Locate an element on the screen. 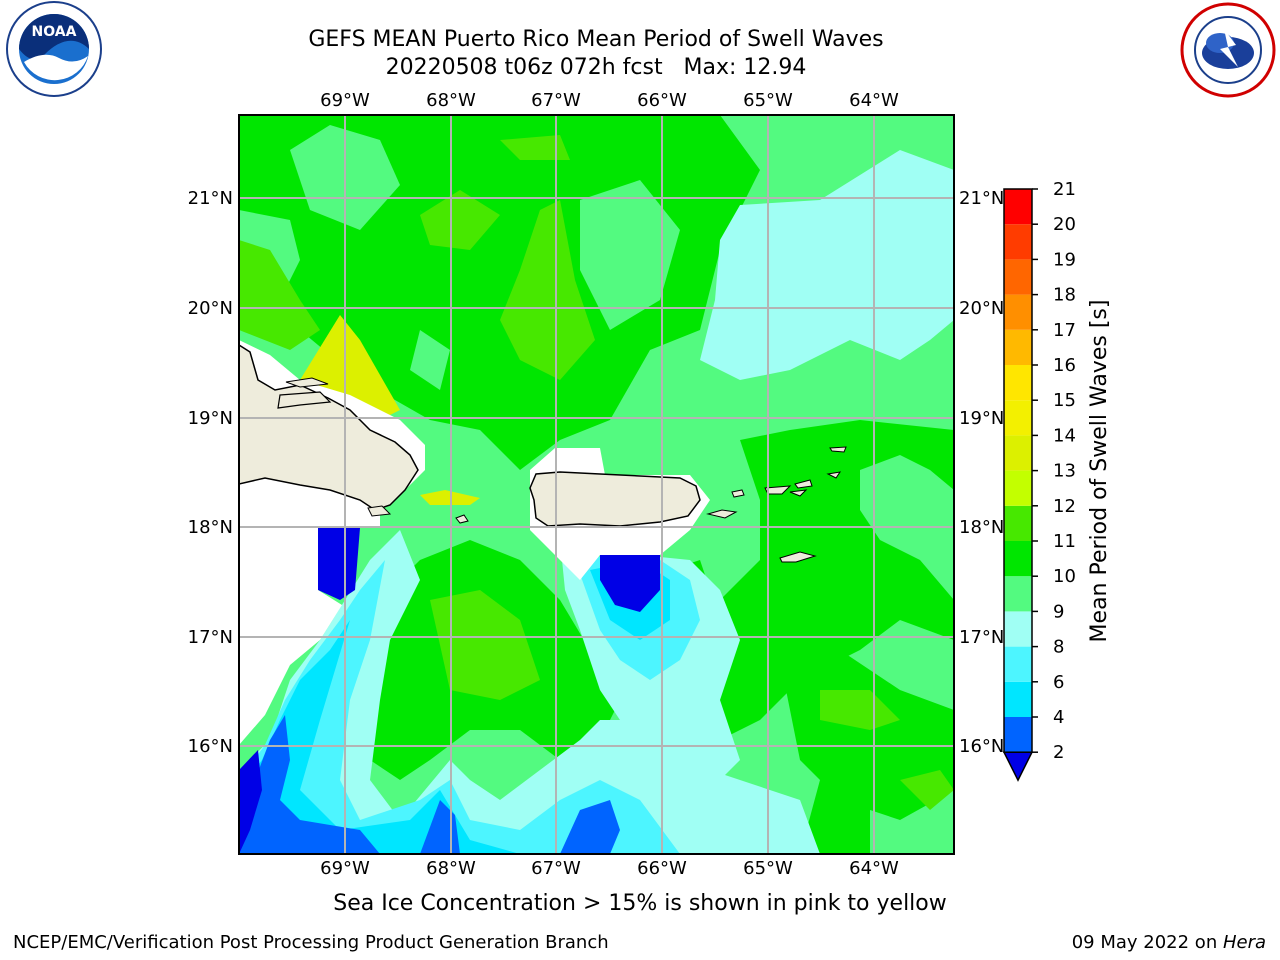 This screenshot has width=1280, height=960. lon-label-bottom: 66°W is located at coordinates (662, 868).